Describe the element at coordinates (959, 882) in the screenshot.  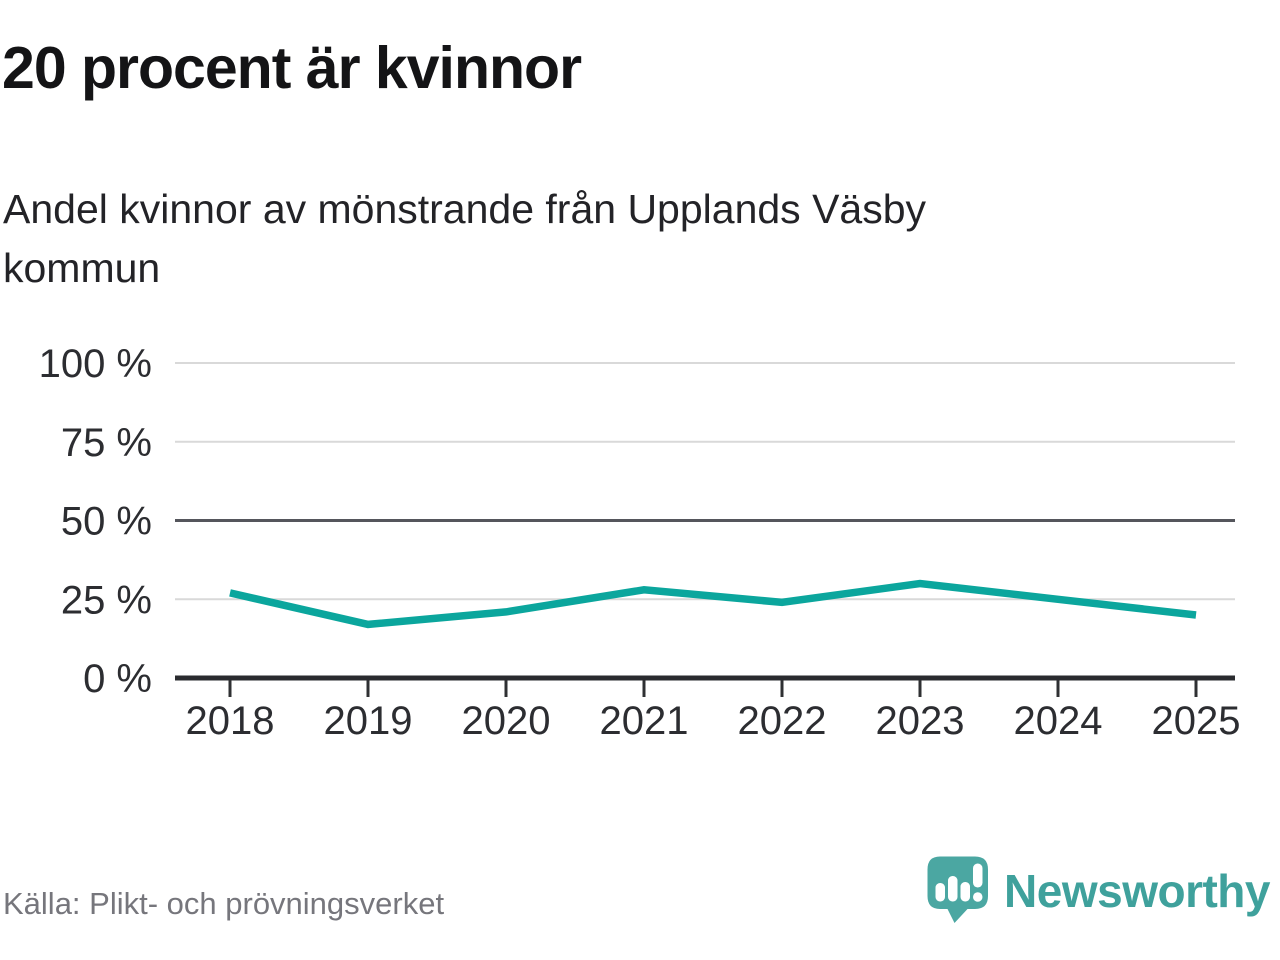
I see `bar-chart-glyph` at that location.